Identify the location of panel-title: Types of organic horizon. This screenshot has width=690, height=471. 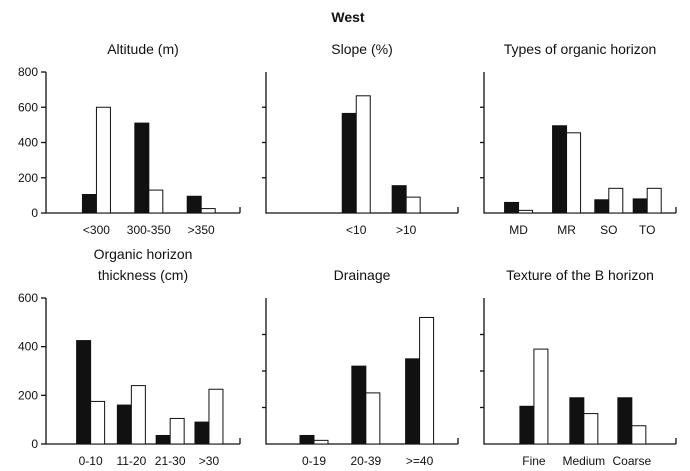
(580, 49).